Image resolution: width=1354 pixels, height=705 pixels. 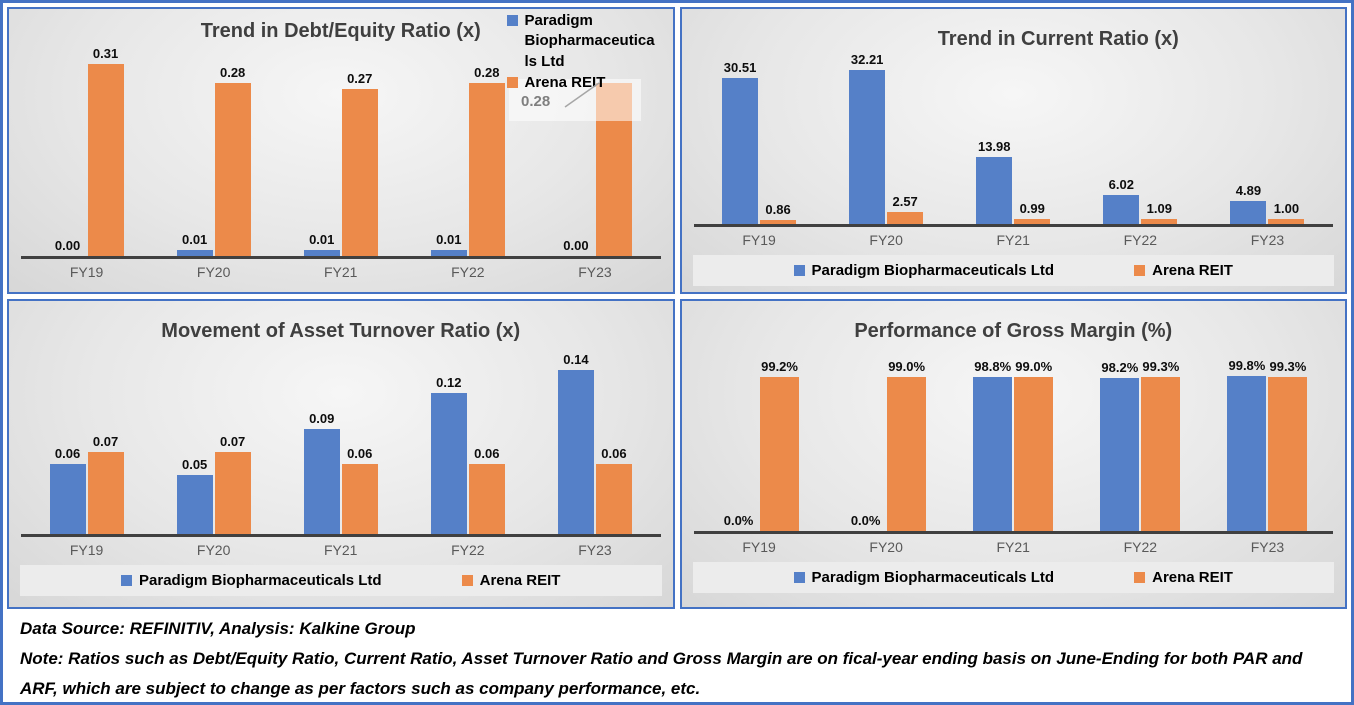 What do you see at coordinates (194, 495) in the screenshot?
I see `bar-slot: 0.05` at bounding box center [194, 495].